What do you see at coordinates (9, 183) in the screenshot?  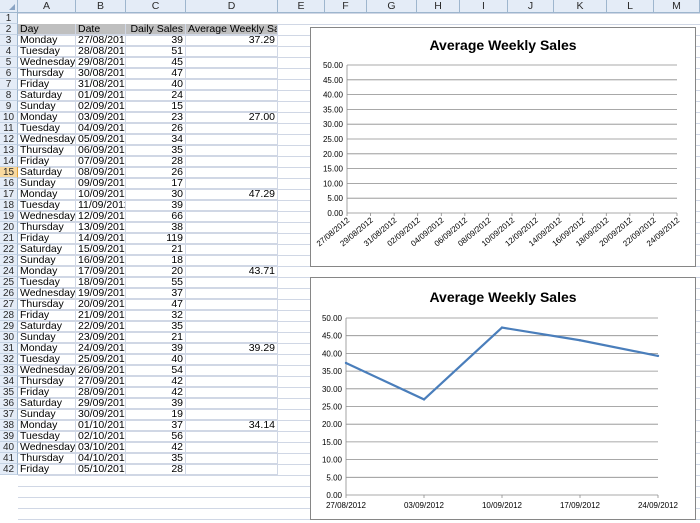 I see `row-header: 16` at bounding box center [9, 183].